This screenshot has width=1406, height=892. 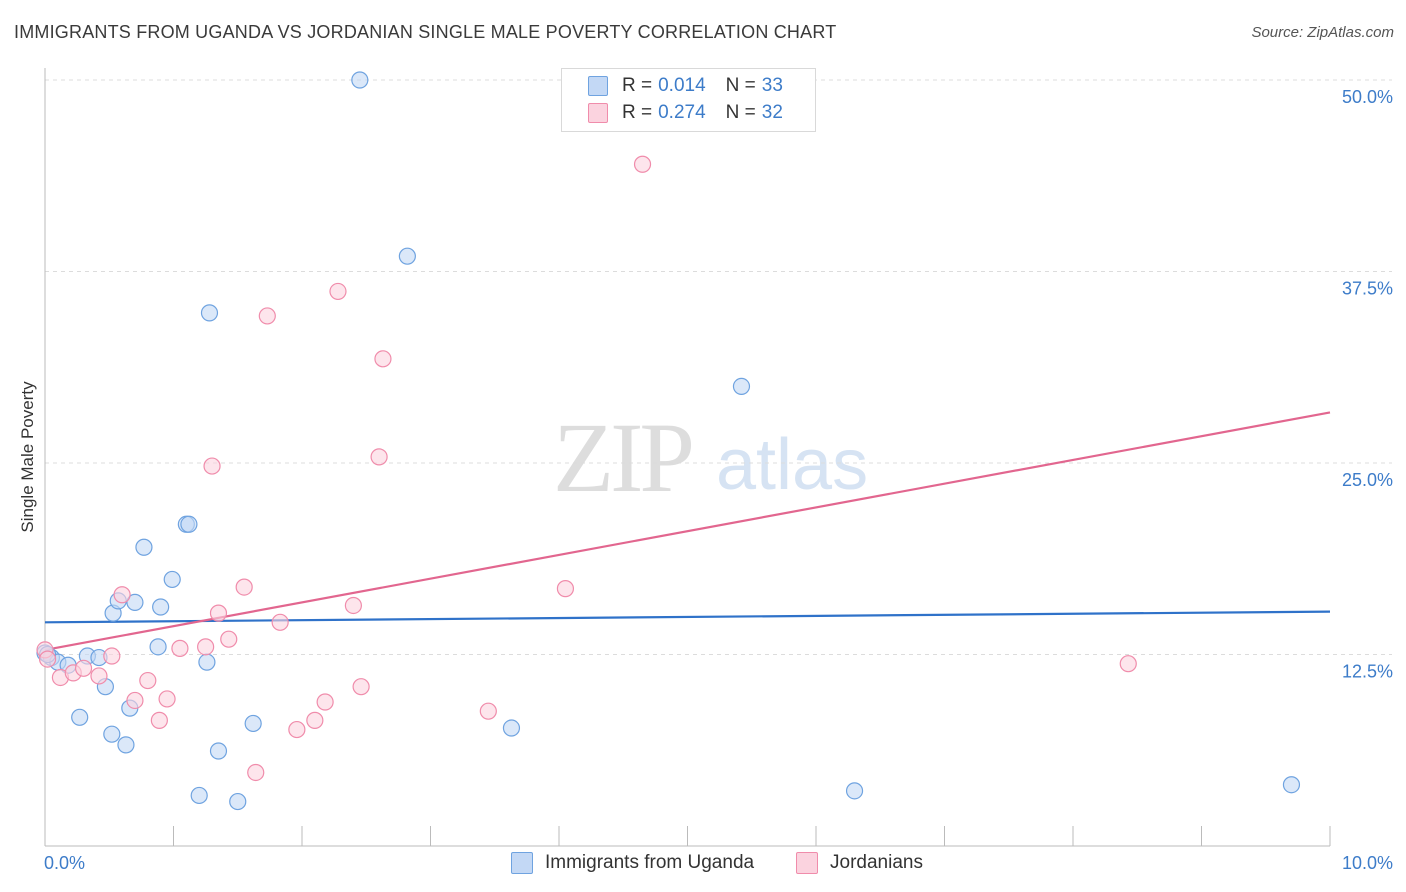 What do you see at coordinates (598, 113) in the screenshot?
I see `jordanians-swatch` at bounding box center [598, 113].